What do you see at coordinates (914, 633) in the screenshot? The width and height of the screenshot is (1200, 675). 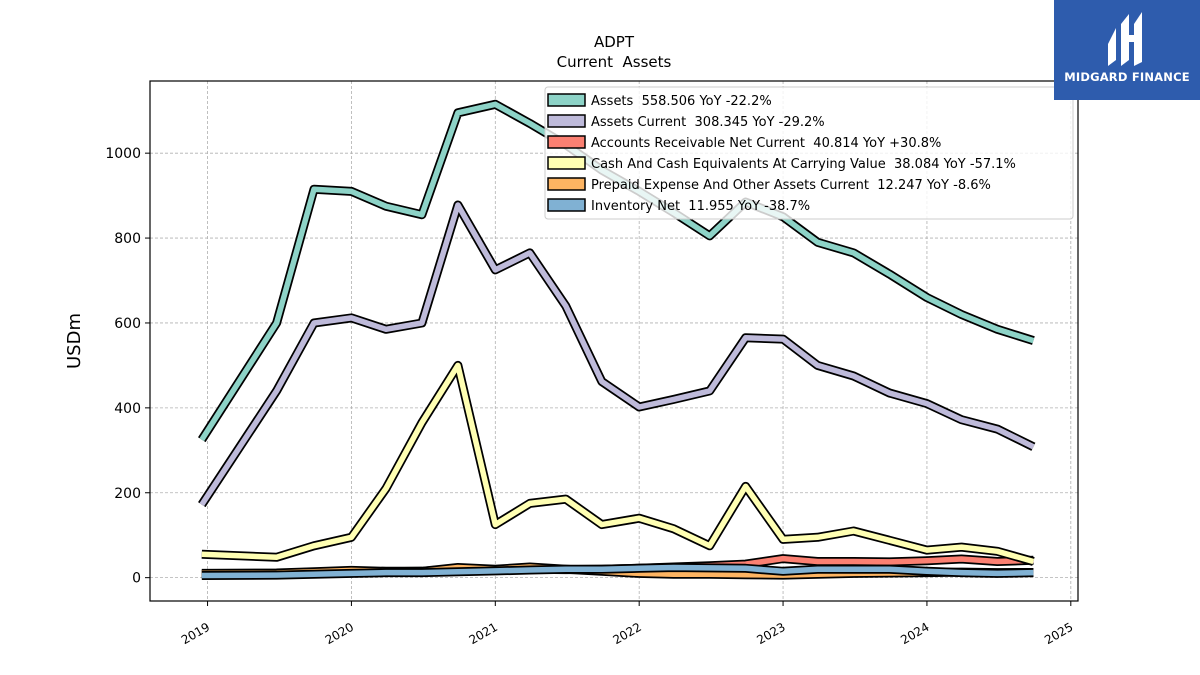 I see `x-tick-label: 2024` at bounding box center [914, 633].